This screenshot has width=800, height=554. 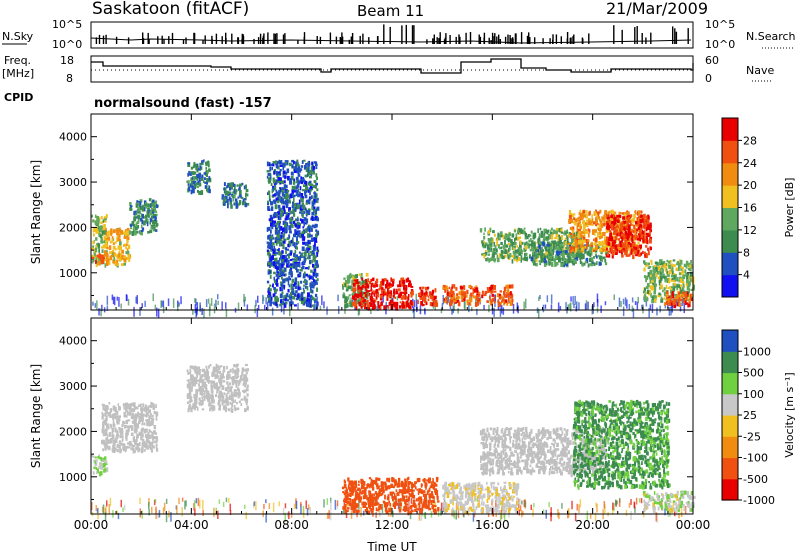 I want to click on noise-right-label: N.Search, so click(x=771, y=36).